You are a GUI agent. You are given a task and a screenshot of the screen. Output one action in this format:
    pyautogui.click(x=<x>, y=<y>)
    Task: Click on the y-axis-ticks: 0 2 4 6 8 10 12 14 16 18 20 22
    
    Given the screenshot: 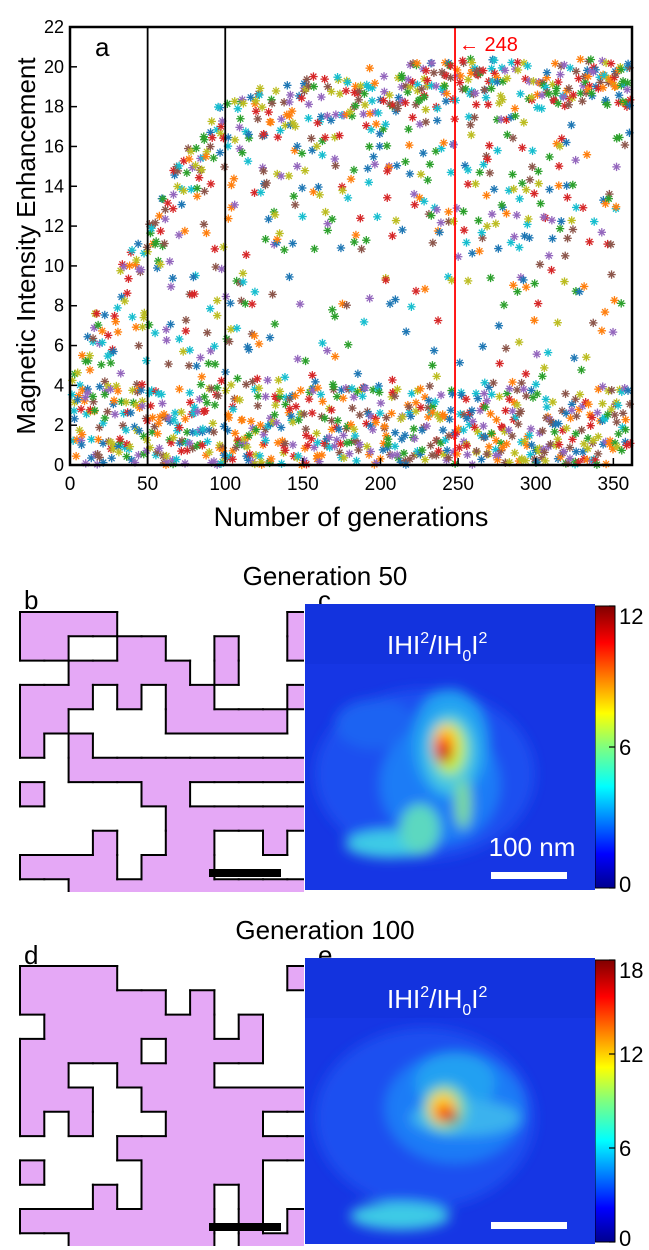 What is the action you would take?
    pyautogui.click(x=60, y=246)
    